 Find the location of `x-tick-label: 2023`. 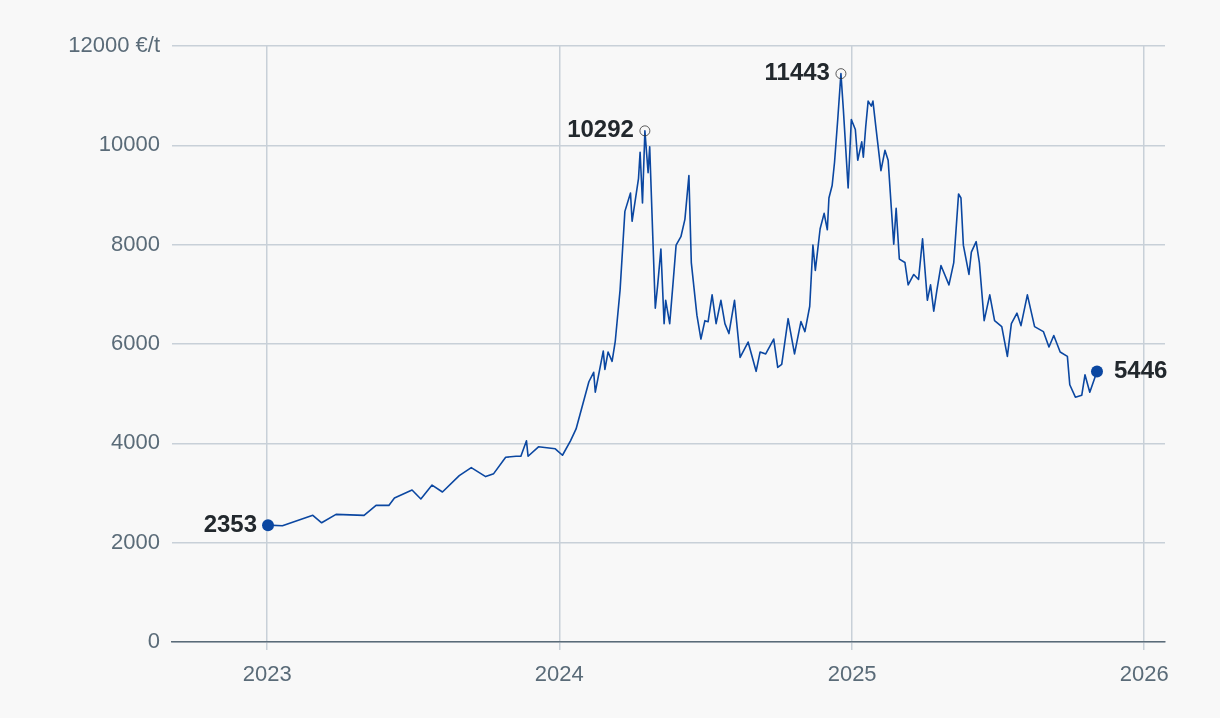

x-tick-label: 2023 is located at coordinates (267, 674).